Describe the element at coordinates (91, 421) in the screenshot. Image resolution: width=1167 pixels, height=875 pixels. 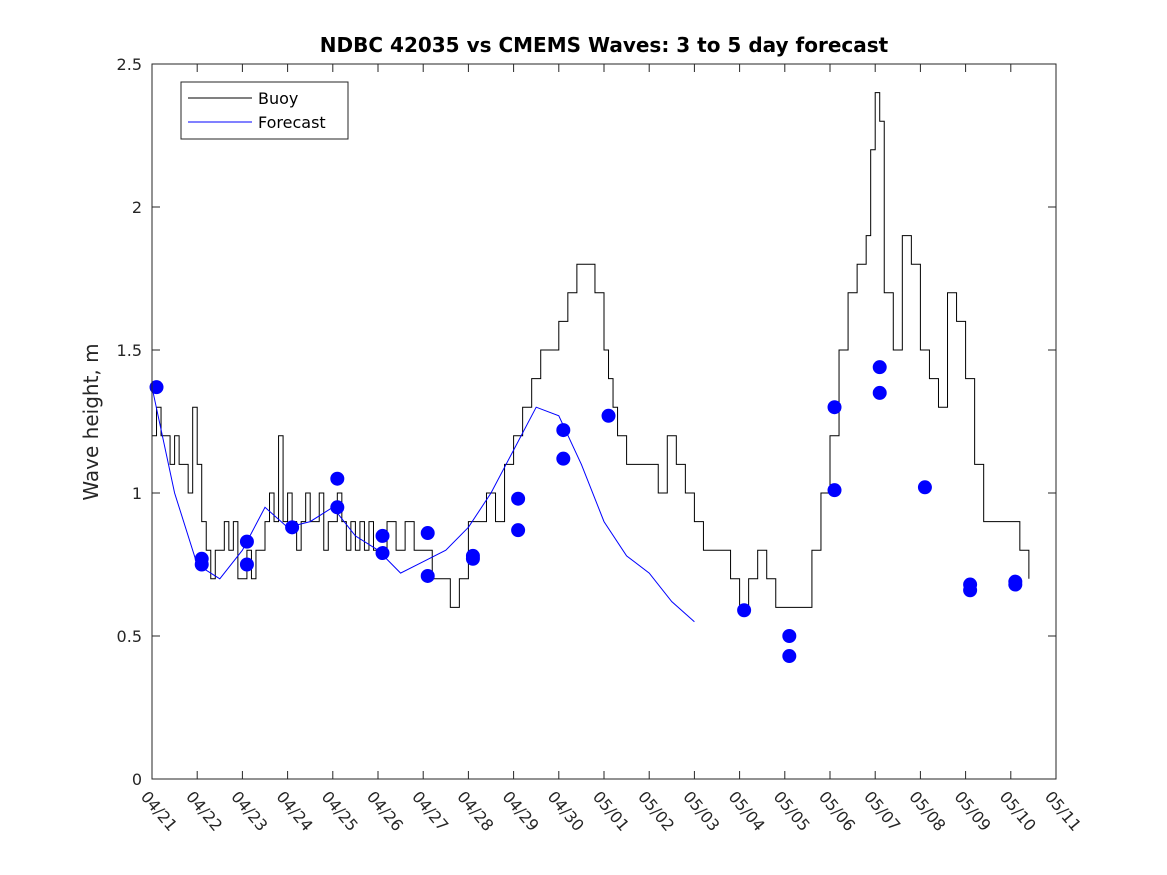
I see `y-axis-title: Wave height, m` at that location.